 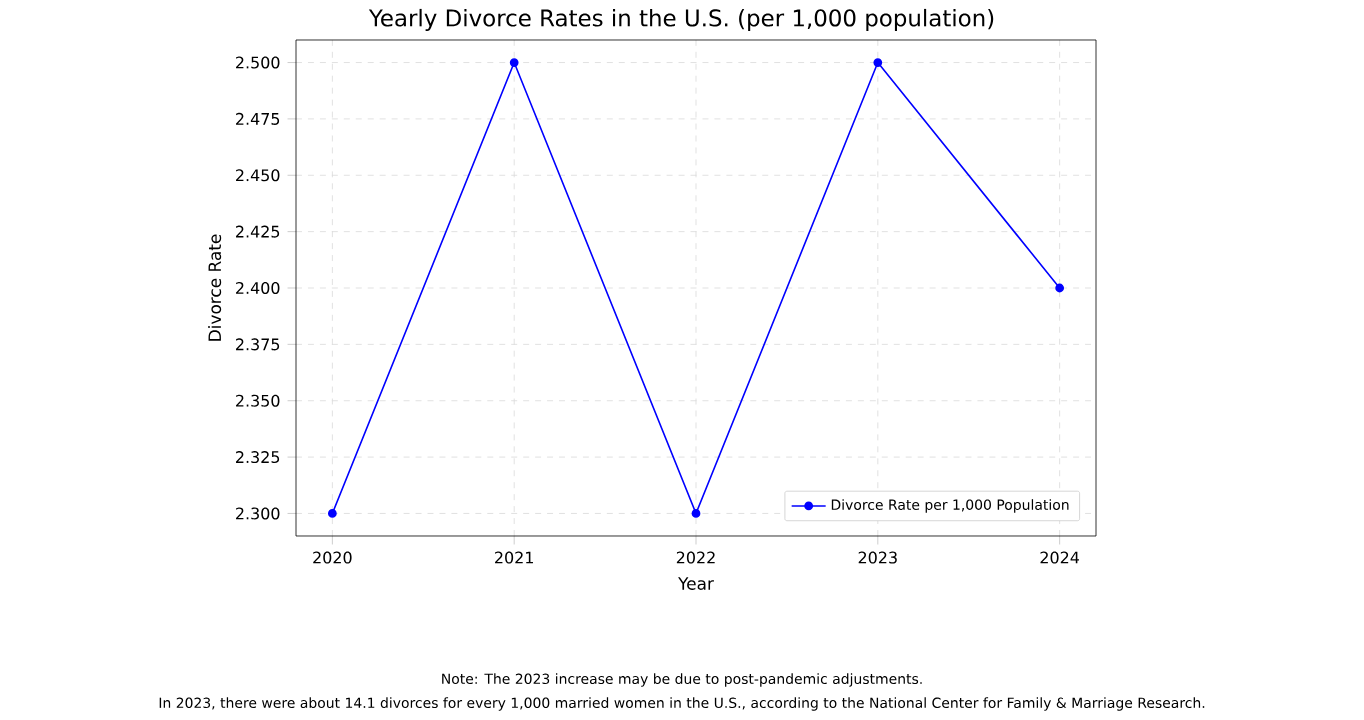 I want to click on y-axis-title: Divorce Rate, so click(x=215, y=287).